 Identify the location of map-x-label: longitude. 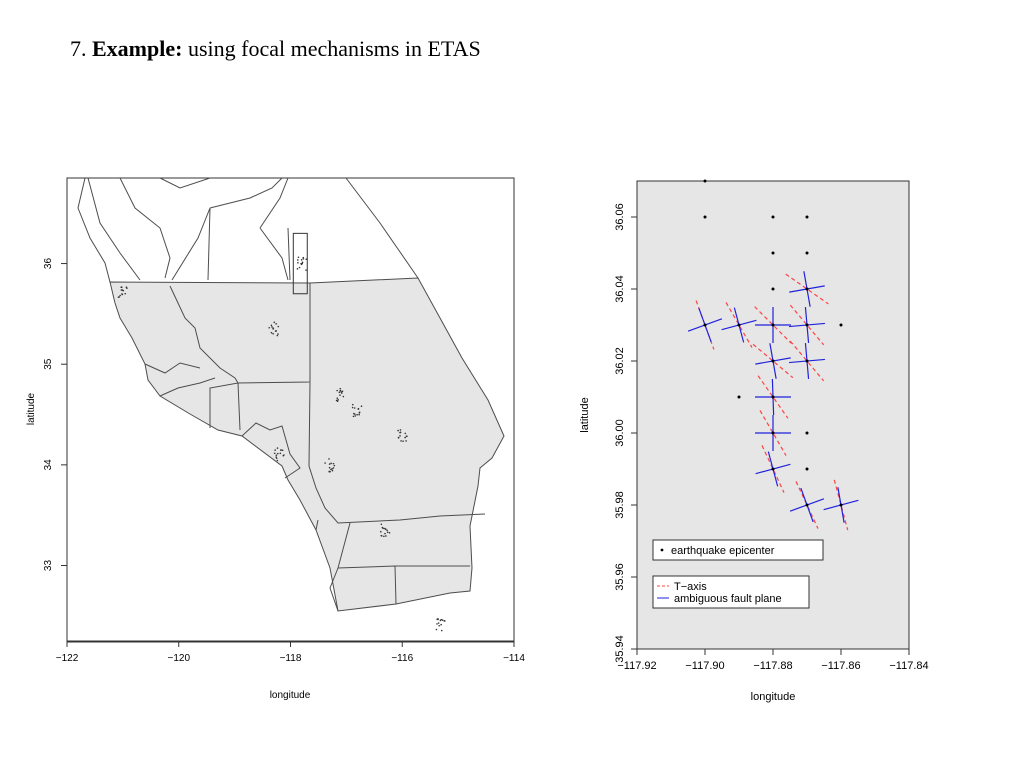
(290, 695).